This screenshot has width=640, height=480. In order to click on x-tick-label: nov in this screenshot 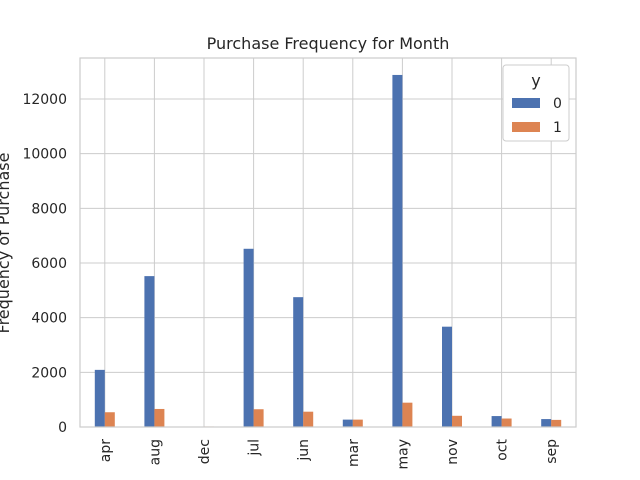, I will do `click(453, 452)`.